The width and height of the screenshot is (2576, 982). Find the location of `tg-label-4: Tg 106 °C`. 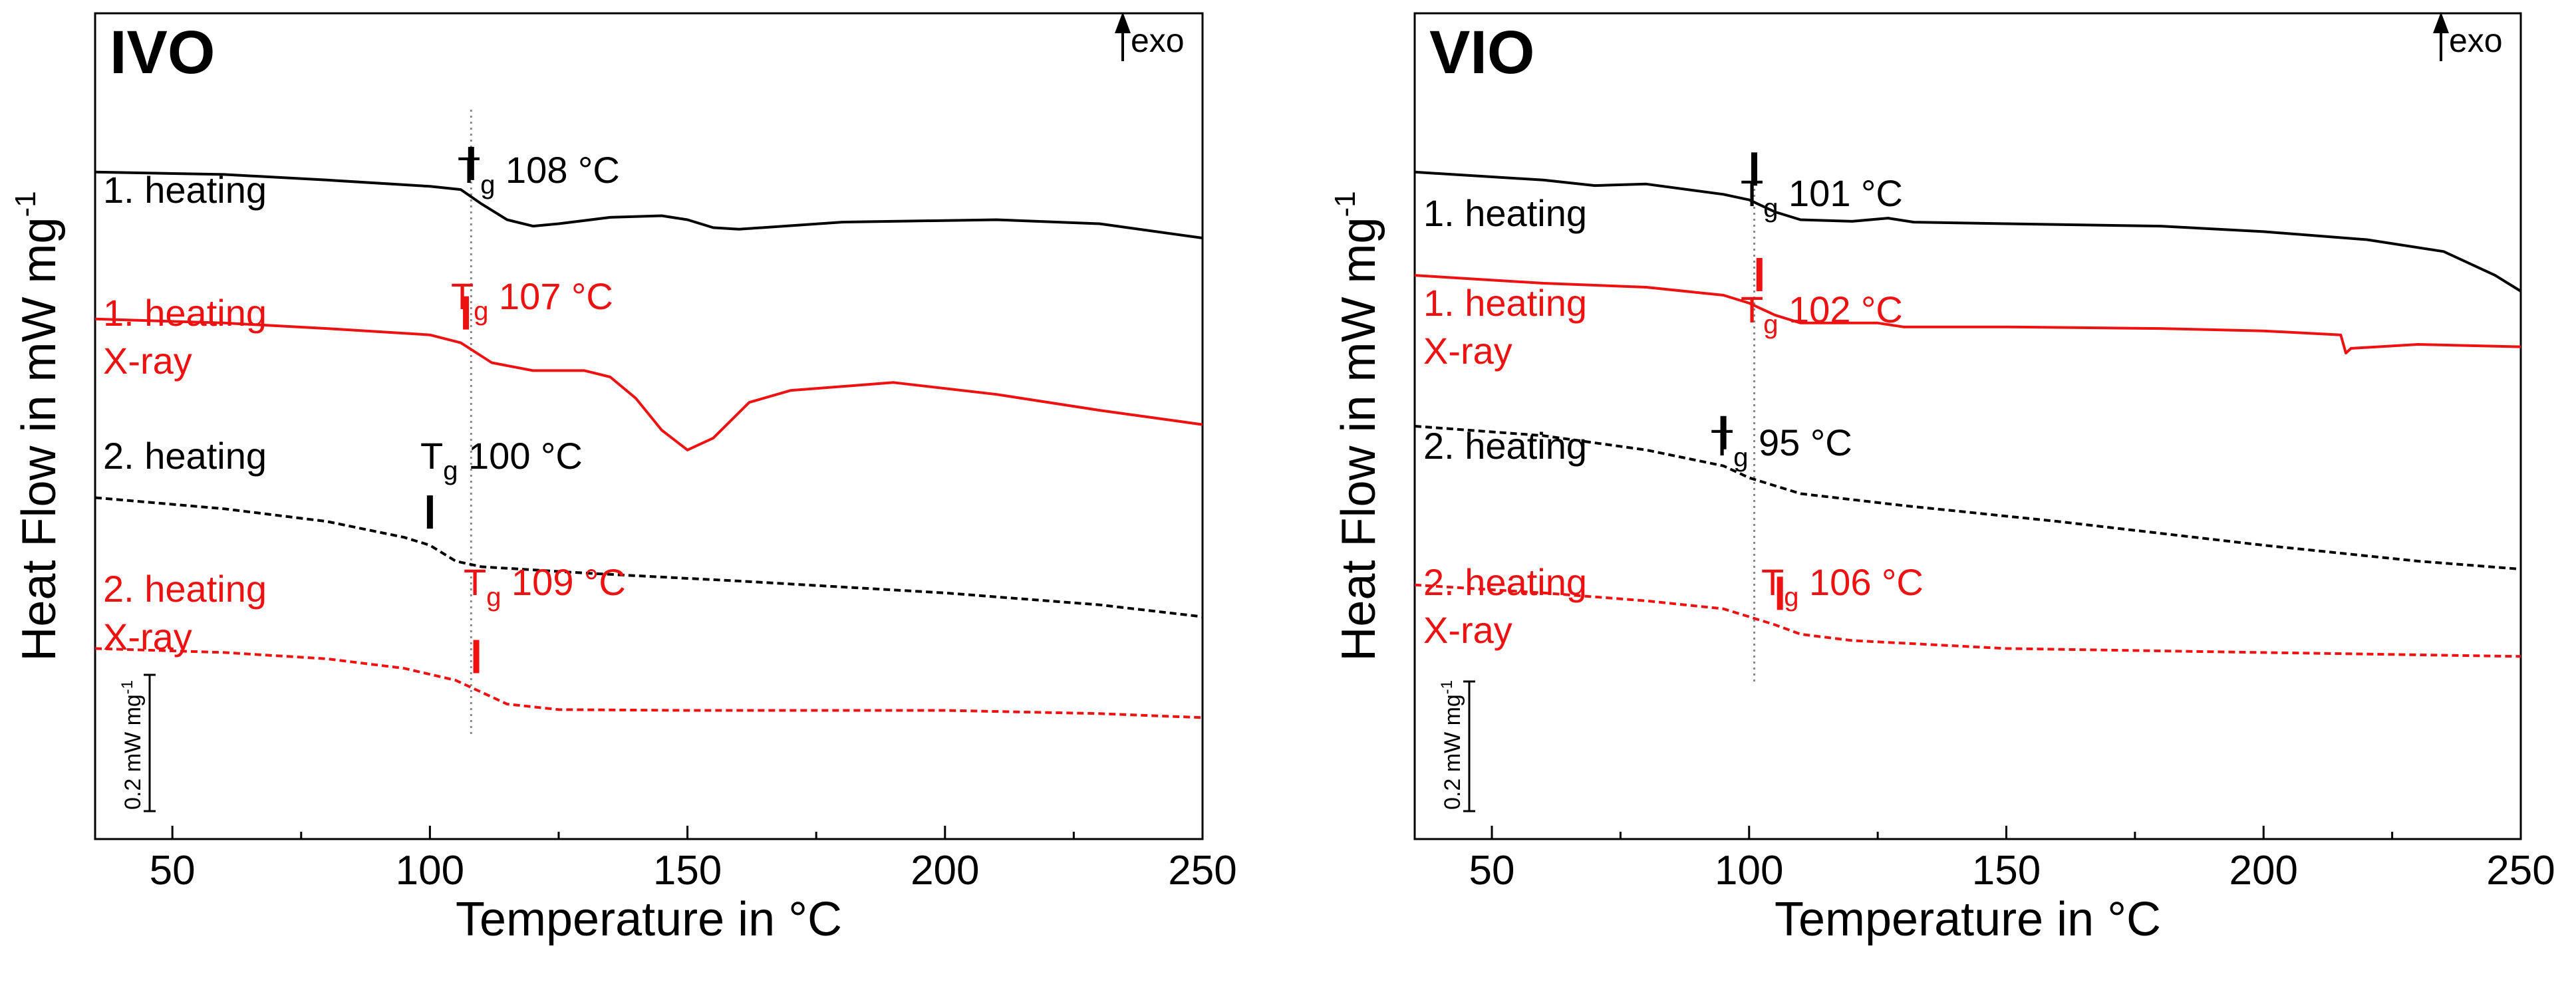

tg-label-4: Tg 106 °C is located at coordinates (1842, 586).